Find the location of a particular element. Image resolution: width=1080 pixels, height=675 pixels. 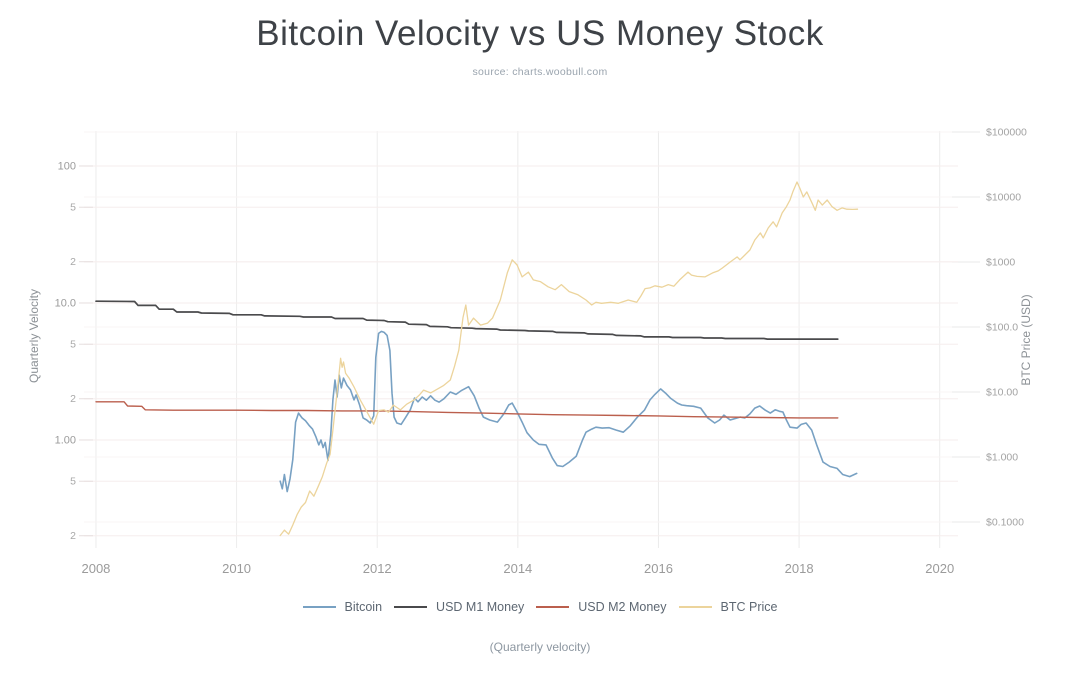

right-axis-tick-label: $100000 is located at coordinates (1006, 132).